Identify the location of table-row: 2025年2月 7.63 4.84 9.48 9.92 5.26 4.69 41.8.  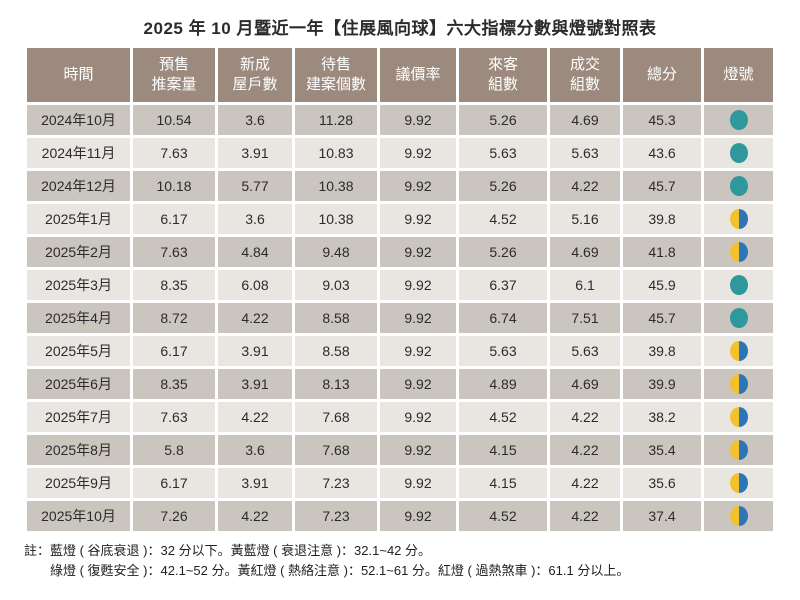
(400, 252).